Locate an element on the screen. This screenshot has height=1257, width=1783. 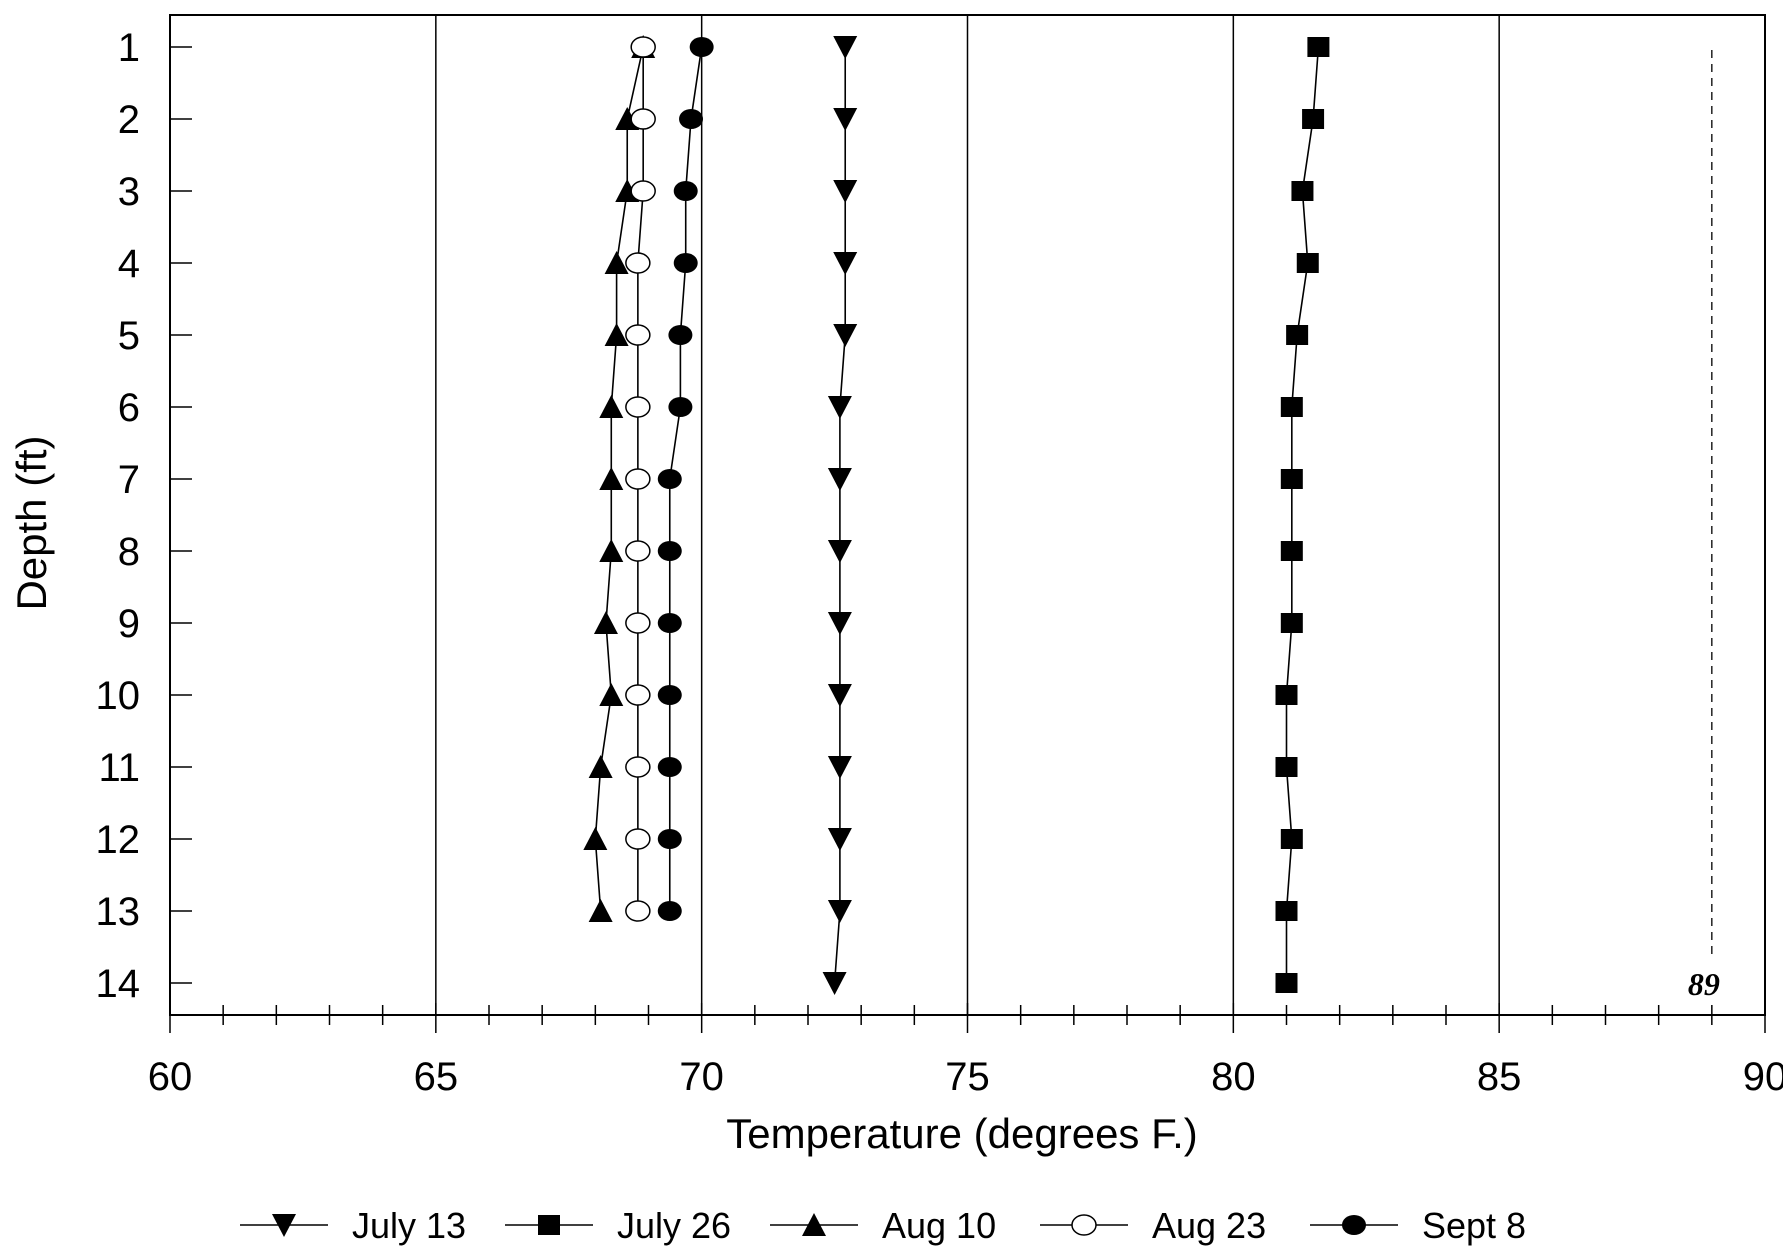
x-tick-label: 80 is located at coordinates (1233, 1077).